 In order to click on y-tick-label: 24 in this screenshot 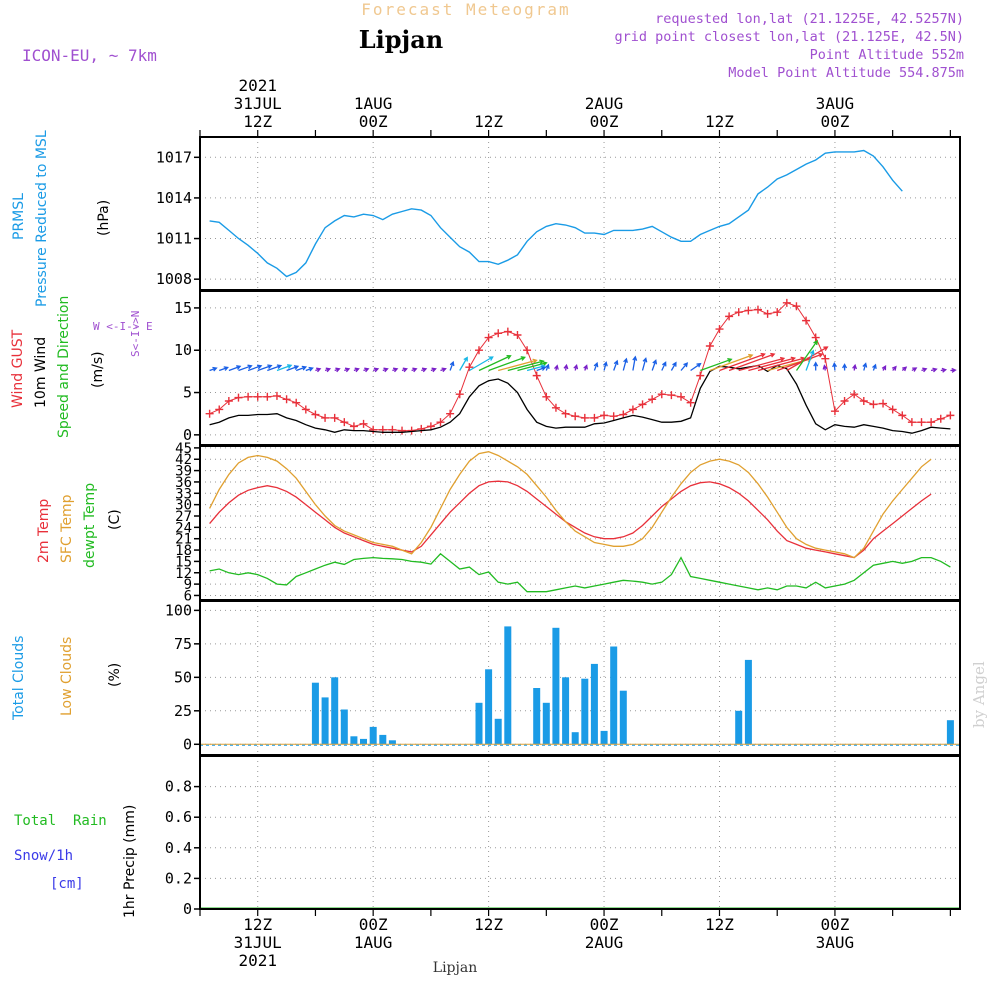, I will do `click(183, 528)`.